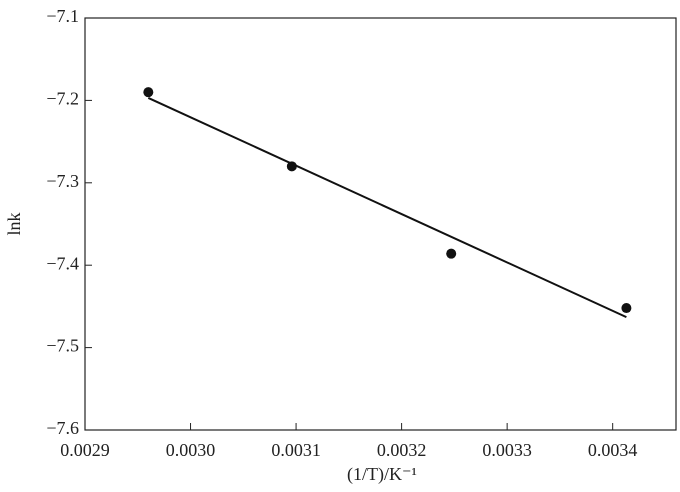 This screenshot has width=680, height=492. What do you see at coordinates (14, 223) in the screenshot?
I see `y-axis-label: lnk` at bounding box center [14, 223].